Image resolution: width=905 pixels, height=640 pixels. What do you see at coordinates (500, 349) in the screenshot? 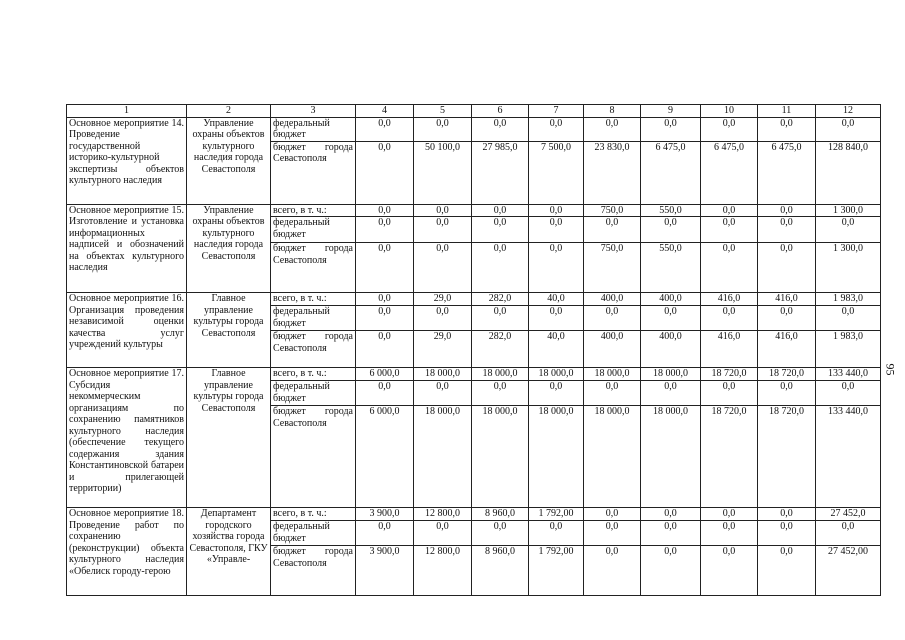
I see `amount-cell: 282,0` at bounding box center [500, 349].